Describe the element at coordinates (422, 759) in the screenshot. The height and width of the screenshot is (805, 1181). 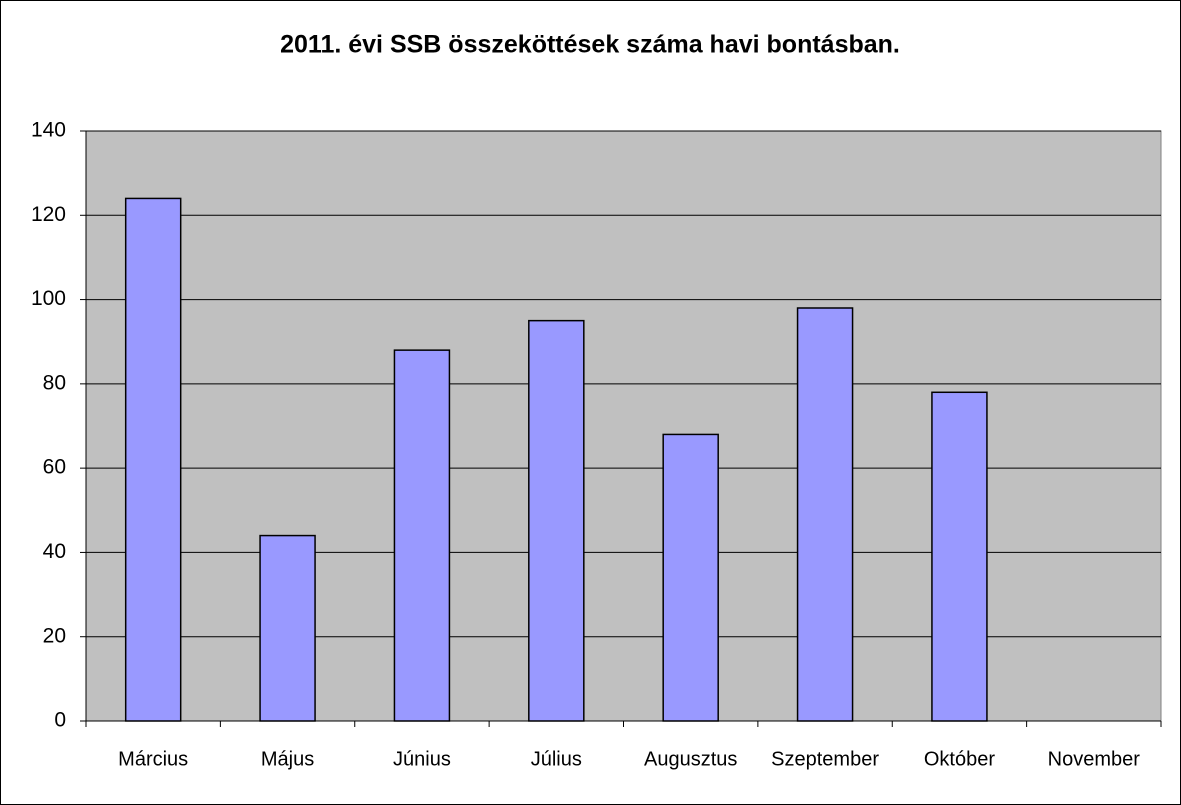
I see `x-tick-label: Június` at that location.